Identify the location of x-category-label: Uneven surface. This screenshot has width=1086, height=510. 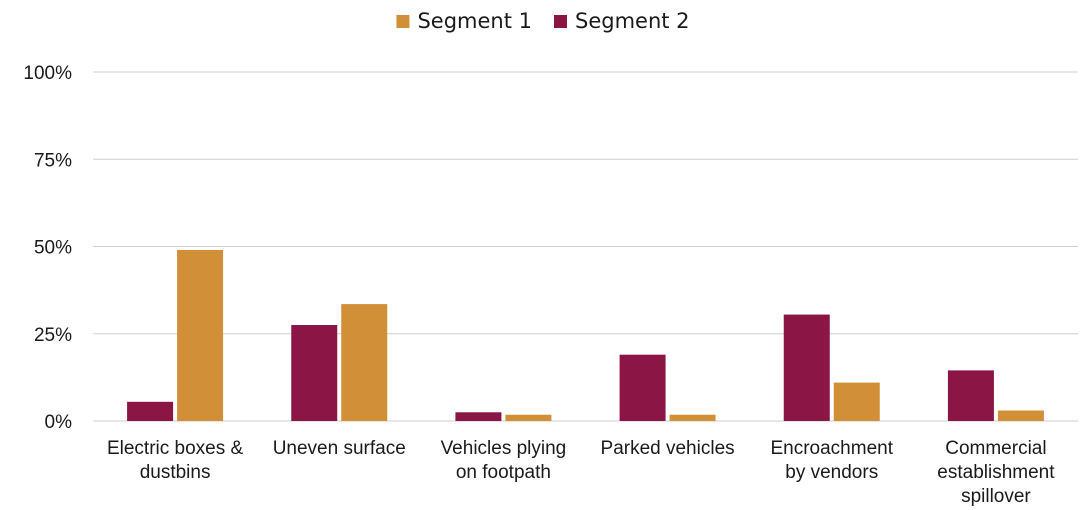
(339, 448).